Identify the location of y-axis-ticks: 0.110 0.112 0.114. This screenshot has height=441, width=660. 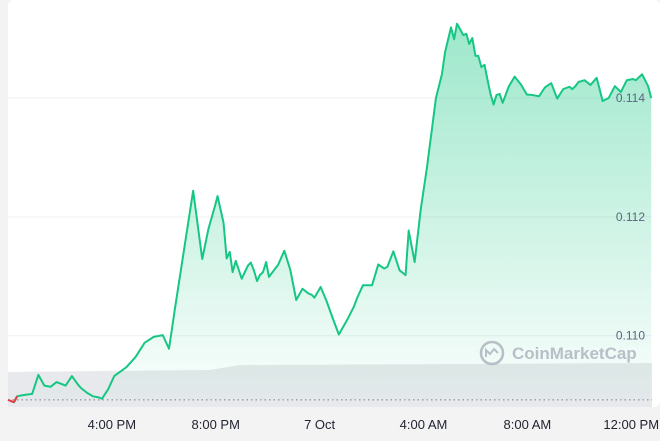
(630, 217).